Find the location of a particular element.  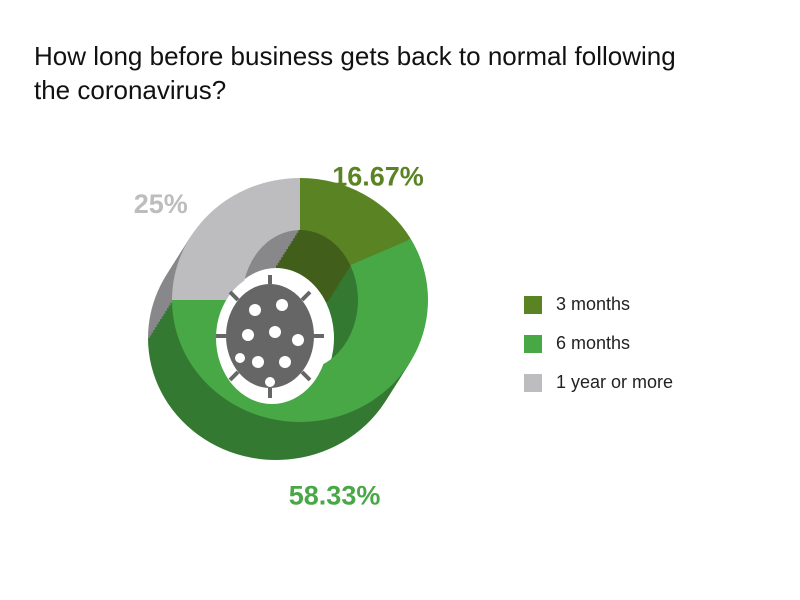

value-label: 16.67% is located at coordinates (378, 176).